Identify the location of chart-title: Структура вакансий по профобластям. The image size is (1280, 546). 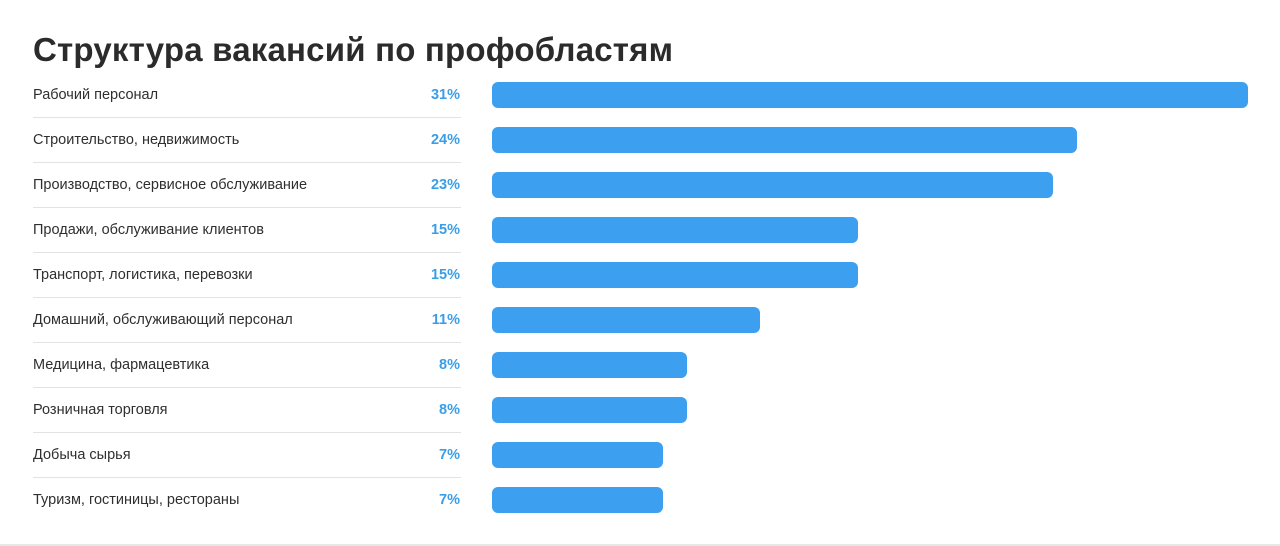
(353, 49).